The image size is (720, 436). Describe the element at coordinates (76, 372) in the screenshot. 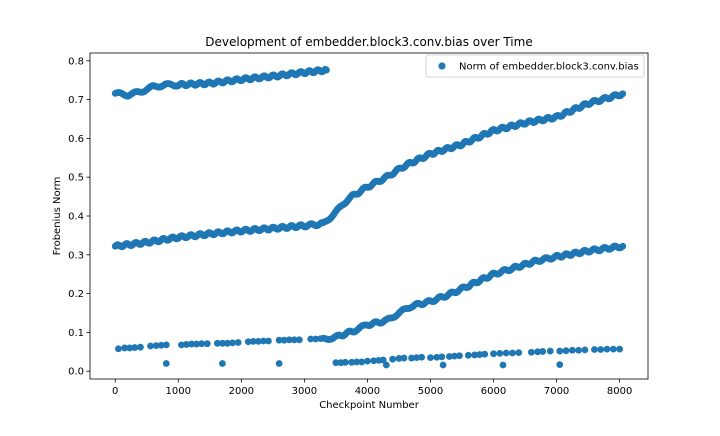

I see `y-tick-label: 0.0` at that location.